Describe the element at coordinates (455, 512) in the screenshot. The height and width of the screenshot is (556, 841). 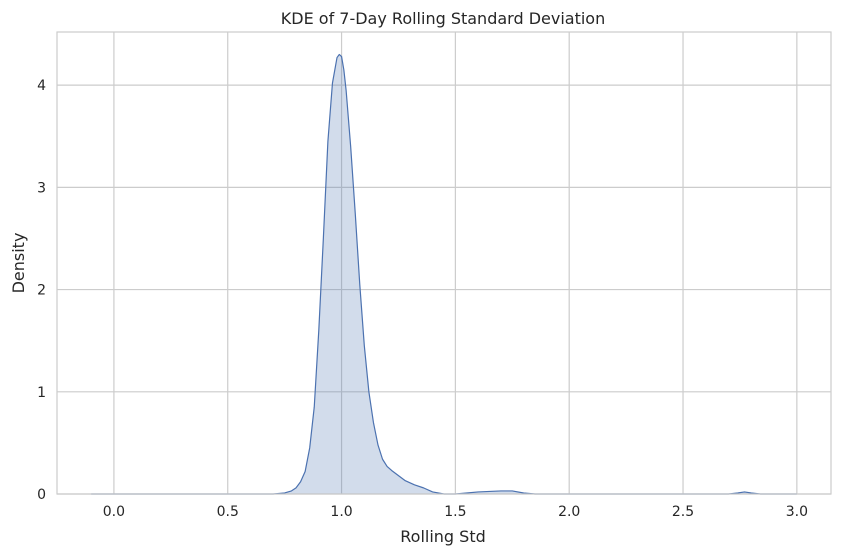
I see `x-tick-label: 1.5` at that location.